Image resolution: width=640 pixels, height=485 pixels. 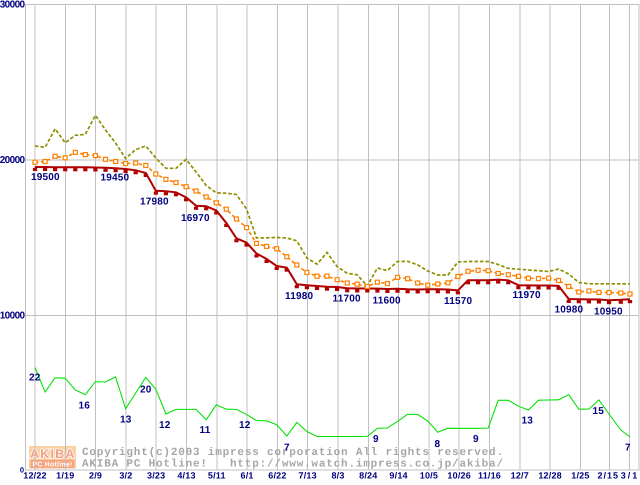 I want to click on svg-text: 10980, so click(x=569, y=310).